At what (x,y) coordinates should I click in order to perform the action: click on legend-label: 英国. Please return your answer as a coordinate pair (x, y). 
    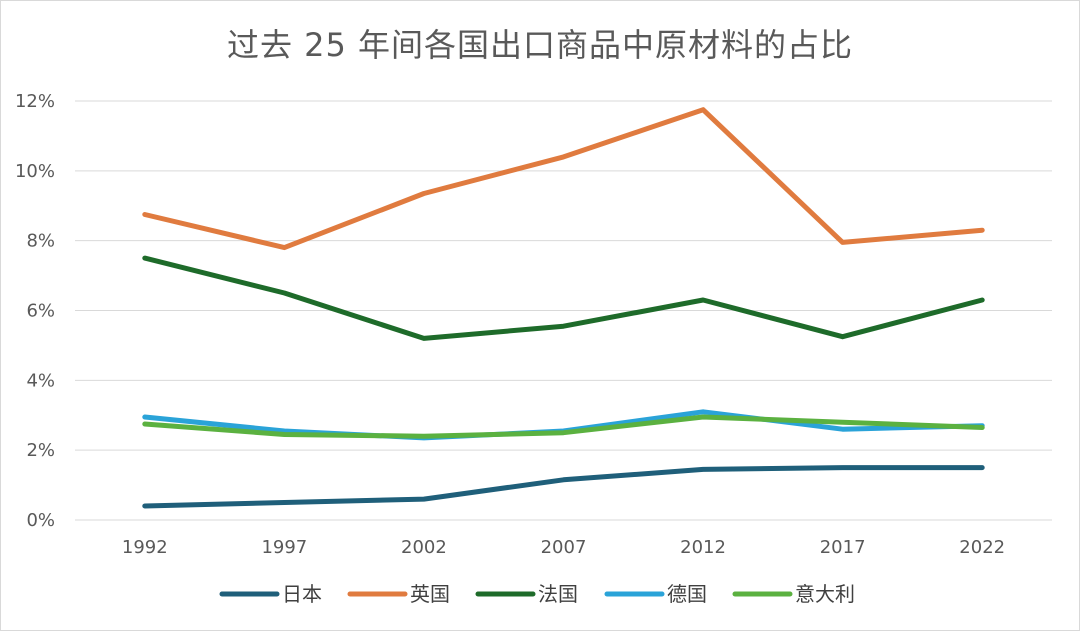
    Looking at the image, I should click on (430, 594).